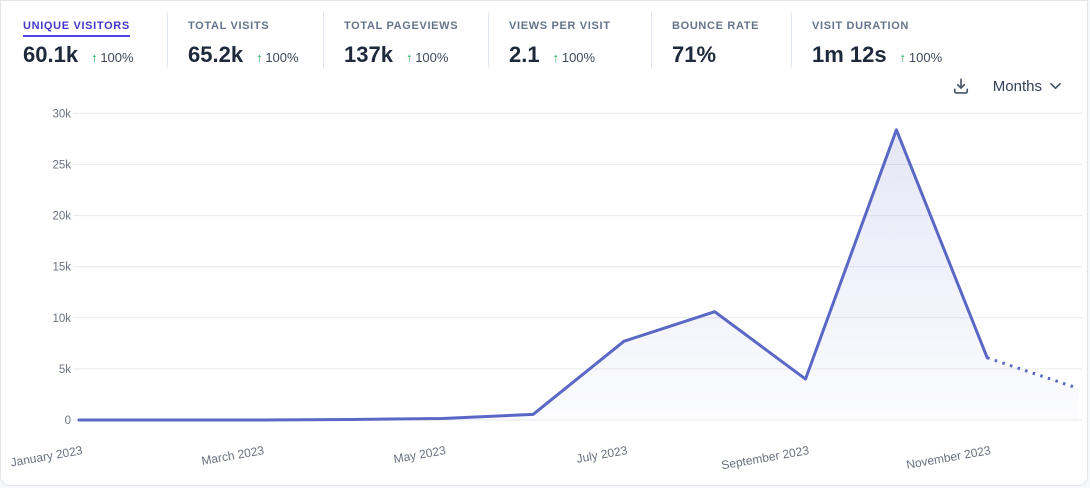 This screenshot has width=1090, height=488. Describe the element at coordinates (61, 217) in the screenshot. I see `y-tick-label: 20k` at that location.